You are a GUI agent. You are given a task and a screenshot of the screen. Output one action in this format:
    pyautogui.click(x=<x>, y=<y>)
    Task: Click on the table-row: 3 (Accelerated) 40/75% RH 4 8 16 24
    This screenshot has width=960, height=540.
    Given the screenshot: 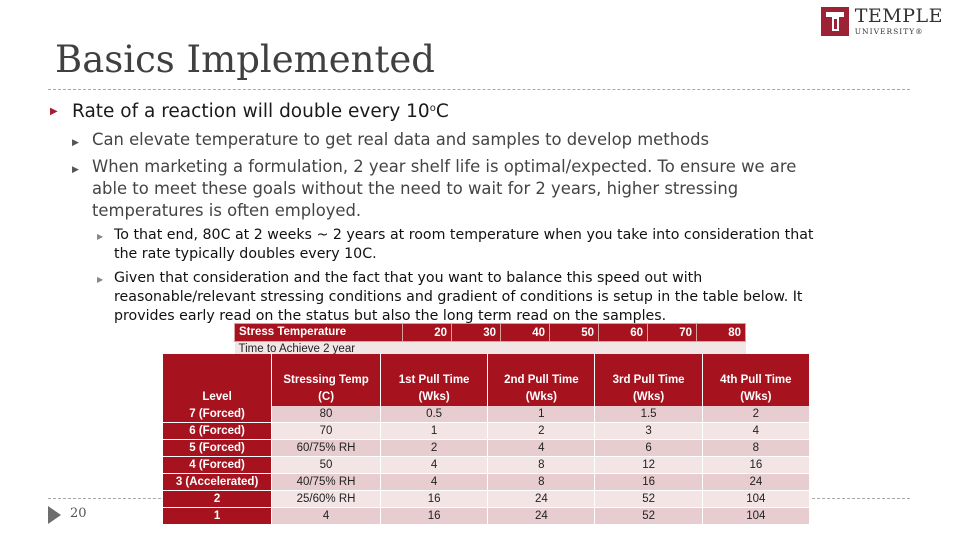 What is the action you would take?
    pyautogui.click(x=487, y=482)
    